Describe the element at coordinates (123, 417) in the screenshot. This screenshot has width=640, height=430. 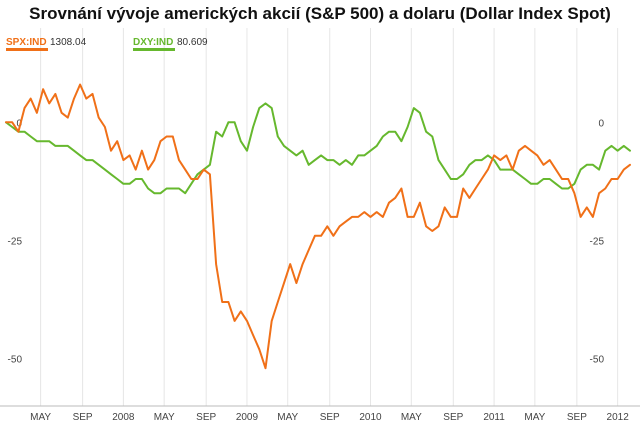
I see `x-tick-label: 2008` at that location.